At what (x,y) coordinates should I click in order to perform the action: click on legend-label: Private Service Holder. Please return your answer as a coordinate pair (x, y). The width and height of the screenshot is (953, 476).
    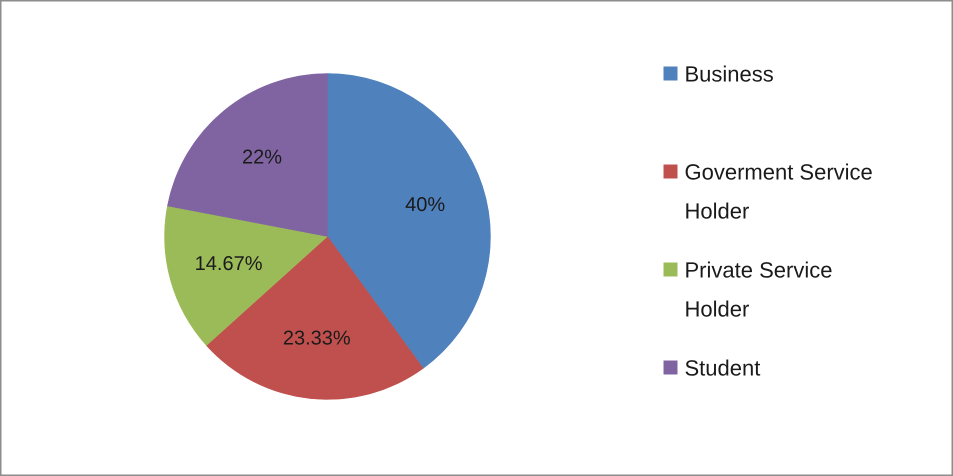
    Looking at the image, I should click on (758, 290).